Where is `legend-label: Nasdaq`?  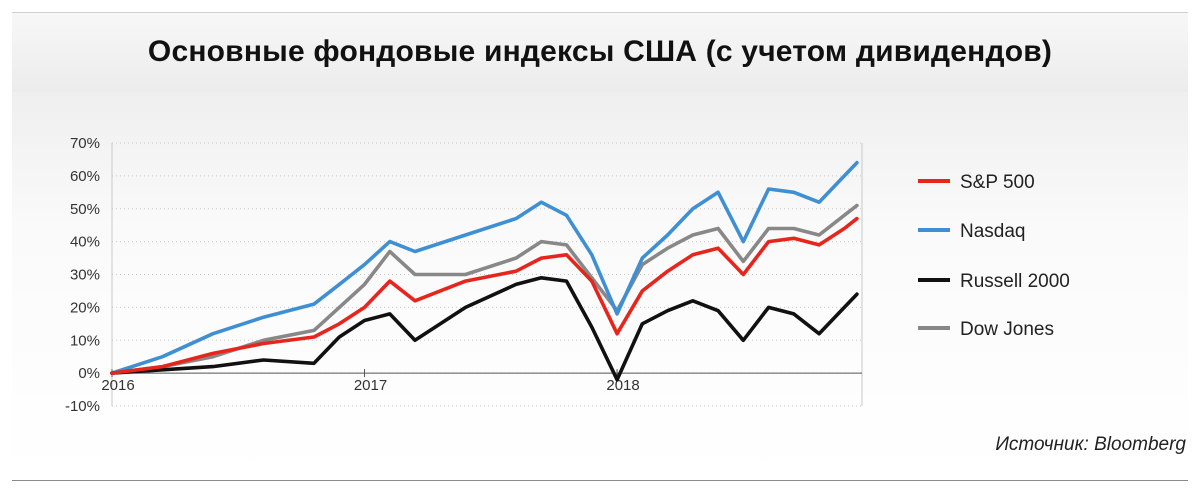 legend-label: Nasdaq is located at coordinates (993, 231).